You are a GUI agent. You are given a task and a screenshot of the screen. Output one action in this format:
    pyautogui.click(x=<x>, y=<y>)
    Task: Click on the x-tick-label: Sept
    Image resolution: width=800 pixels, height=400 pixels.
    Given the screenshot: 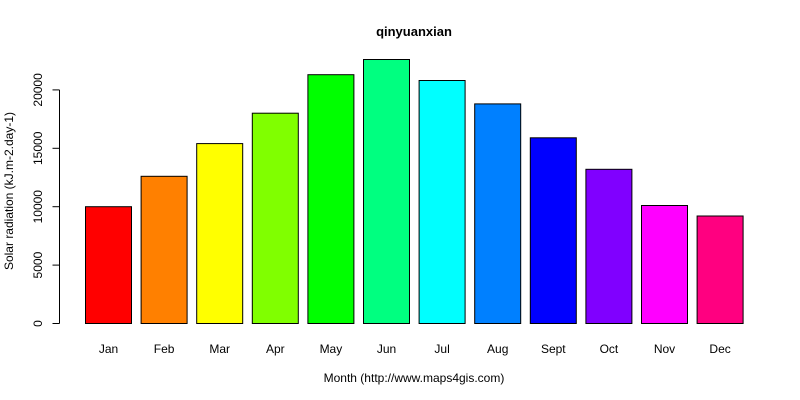 What is the action you would take?
    pyautogui.click(x=553, y=349)
    